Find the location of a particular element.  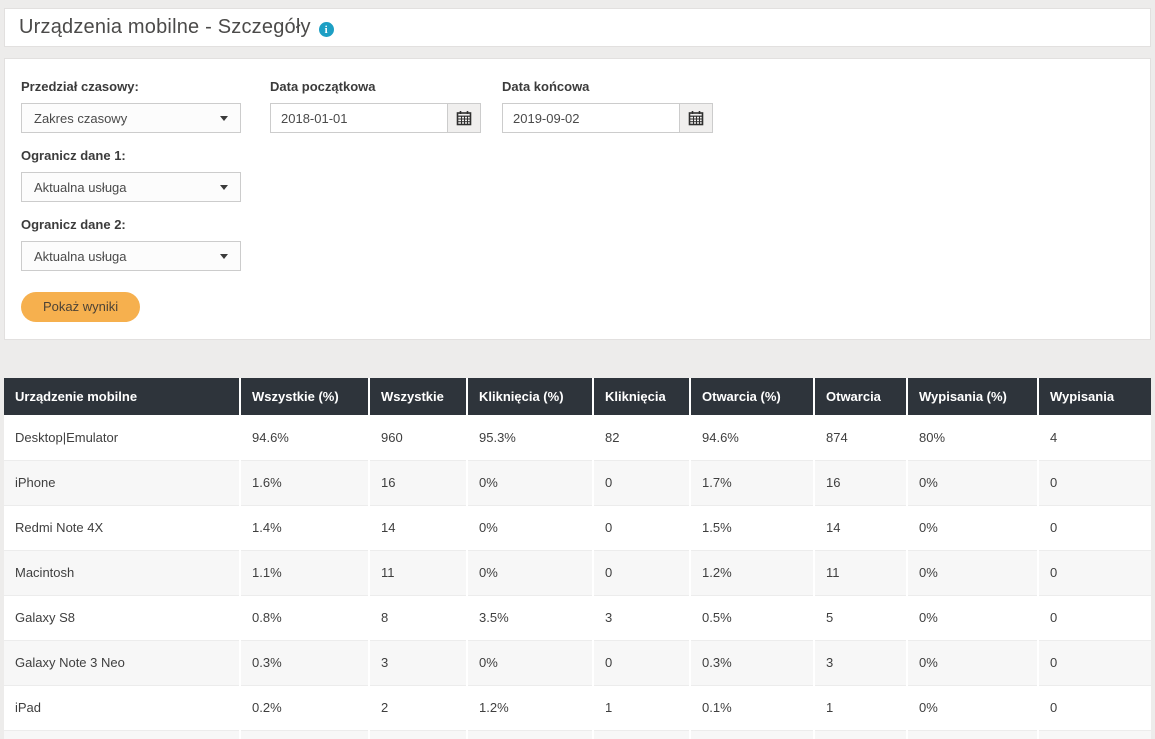

time-range-group: Przedział czasowy: Zakres czasowy is located at coordinates (145, 106).